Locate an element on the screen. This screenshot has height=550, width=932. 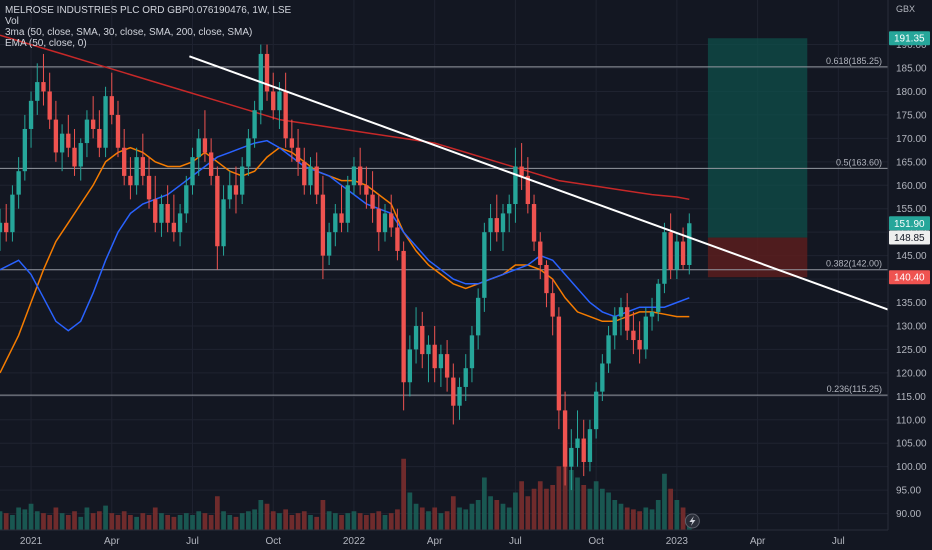
fib-label: 0.236(115.25) is located at coordinates (854, 389).